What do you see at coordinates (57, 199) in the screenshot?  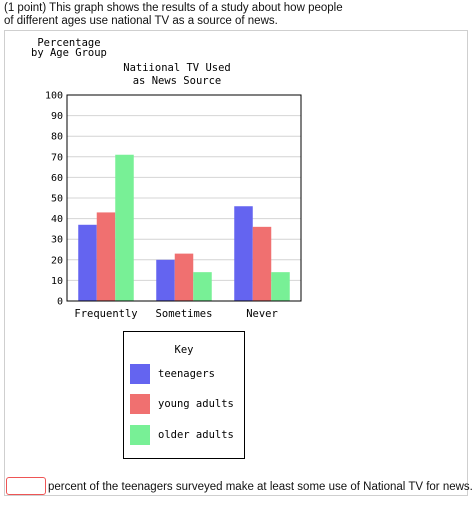 I see `y-tick-label-50: 50` at bounding box center [57, 199].